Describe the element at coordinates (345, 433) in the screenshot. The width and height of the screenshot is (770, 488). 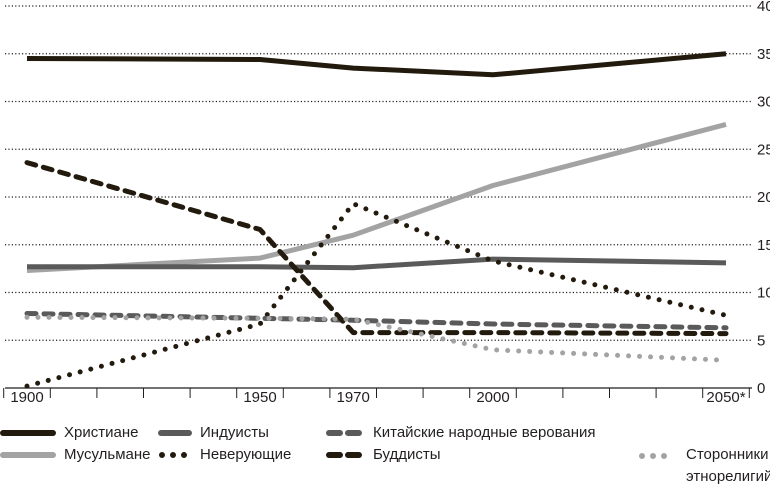
I see `legend-swatch-dashed-gray` at that location.